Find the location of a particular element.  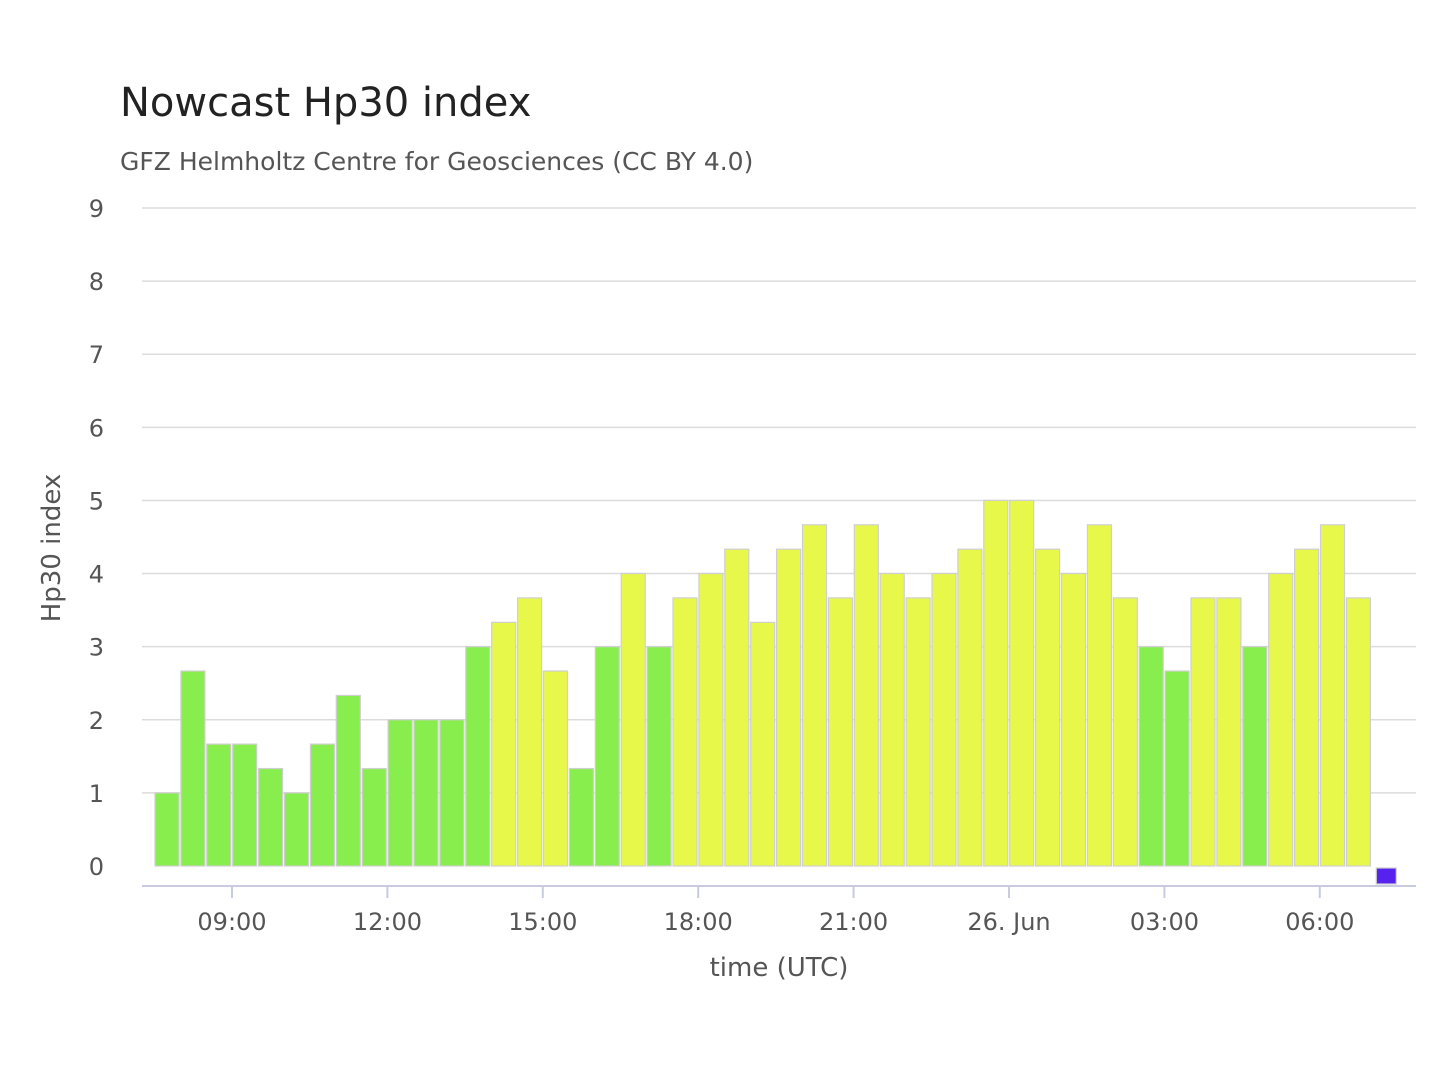

y-tick-label: 9 is located at coordinates (96, 209).